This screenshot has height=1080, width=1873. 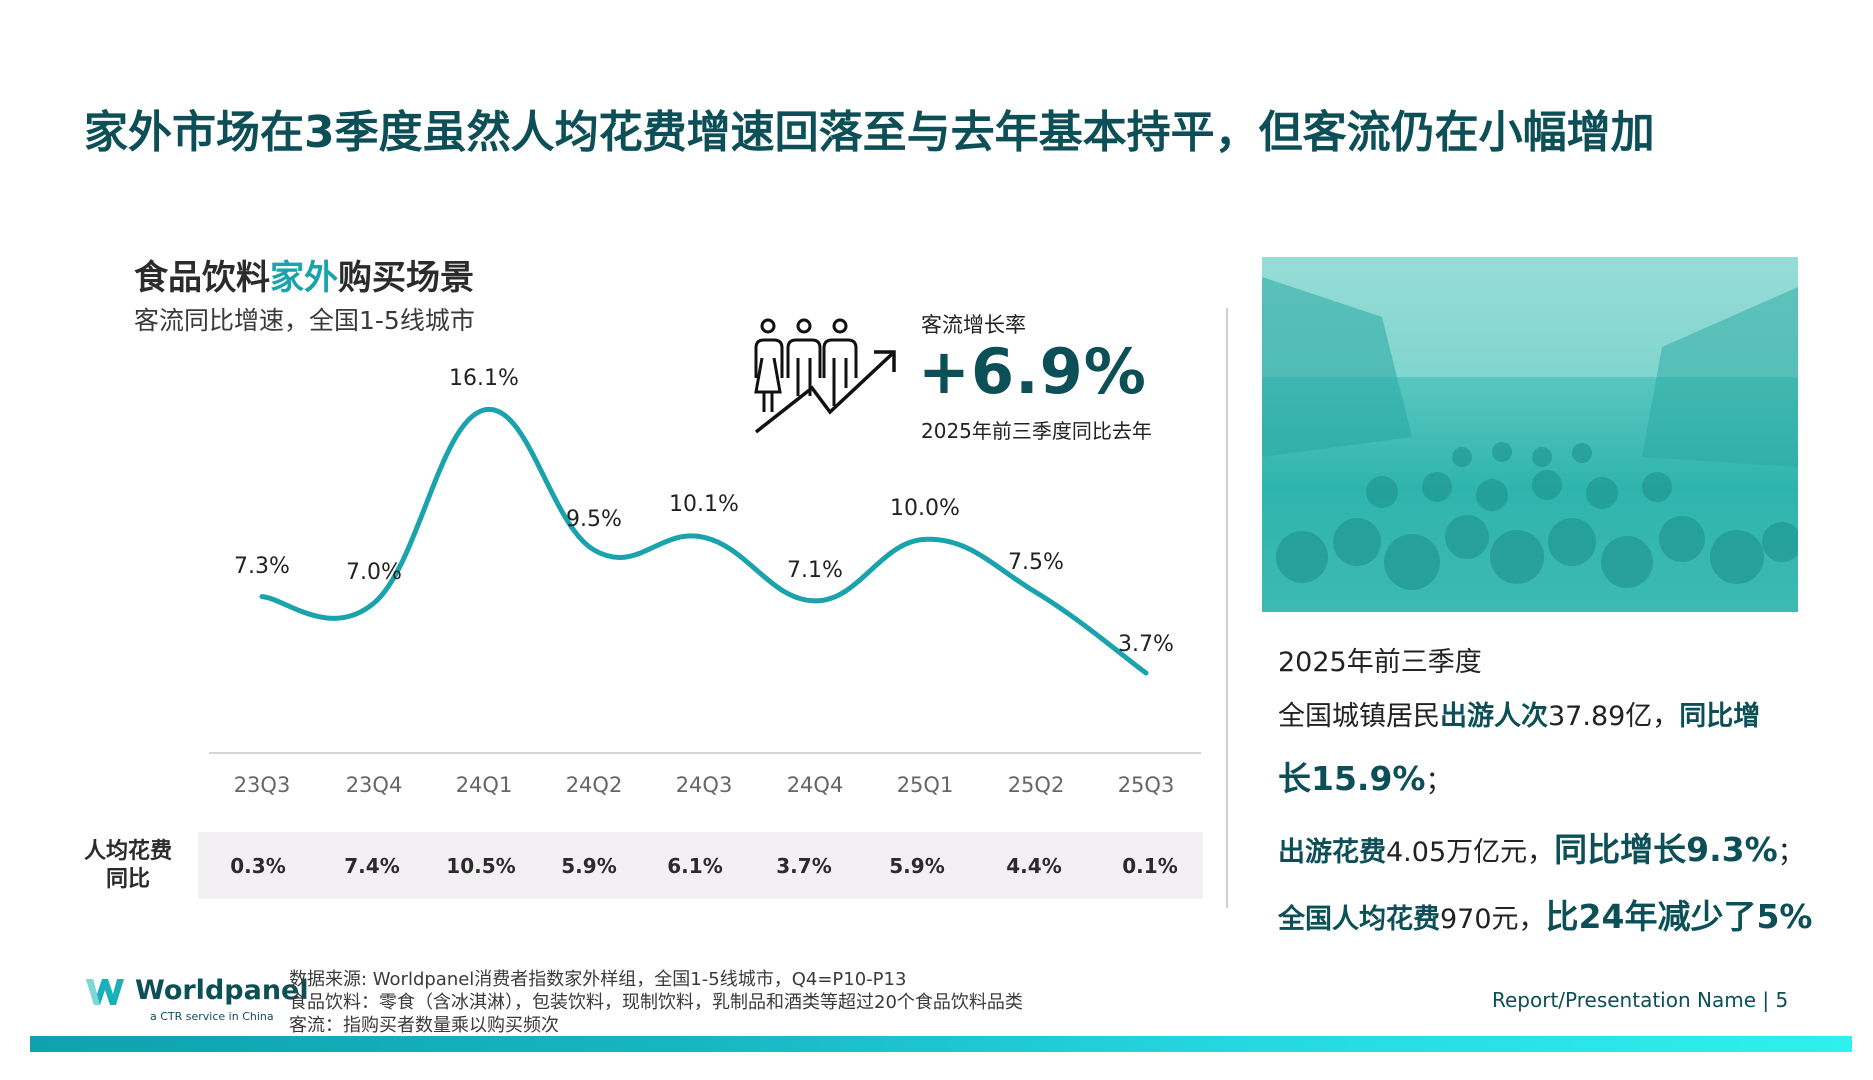 What do you see at coordinates (105, 992) in the screenshot?
I see `worldpanel-logo-icon` at bounding box center [105, 992].